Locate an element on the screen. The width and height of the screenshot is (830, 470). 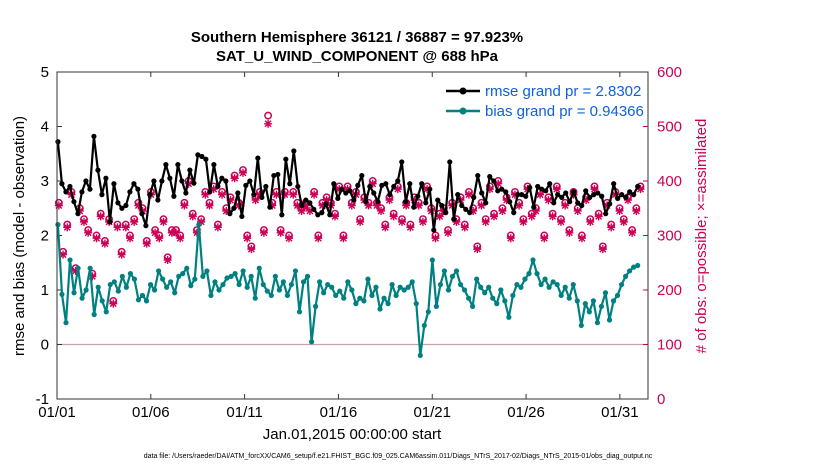
x-tick-label: 01/26 is located at coordinates (526, 412).